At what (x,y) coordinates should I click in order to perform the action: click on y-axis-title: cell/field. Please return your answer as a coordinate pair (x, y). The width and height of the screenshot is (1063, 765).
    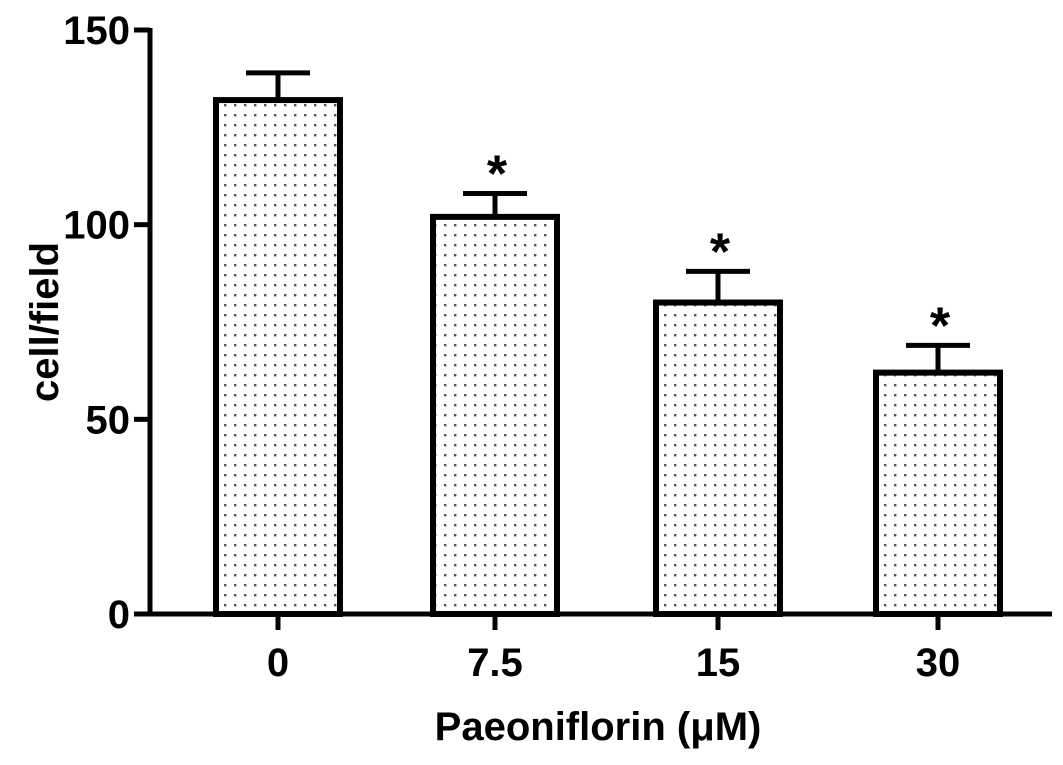
    Looking at the image, I should click on (45, 322).